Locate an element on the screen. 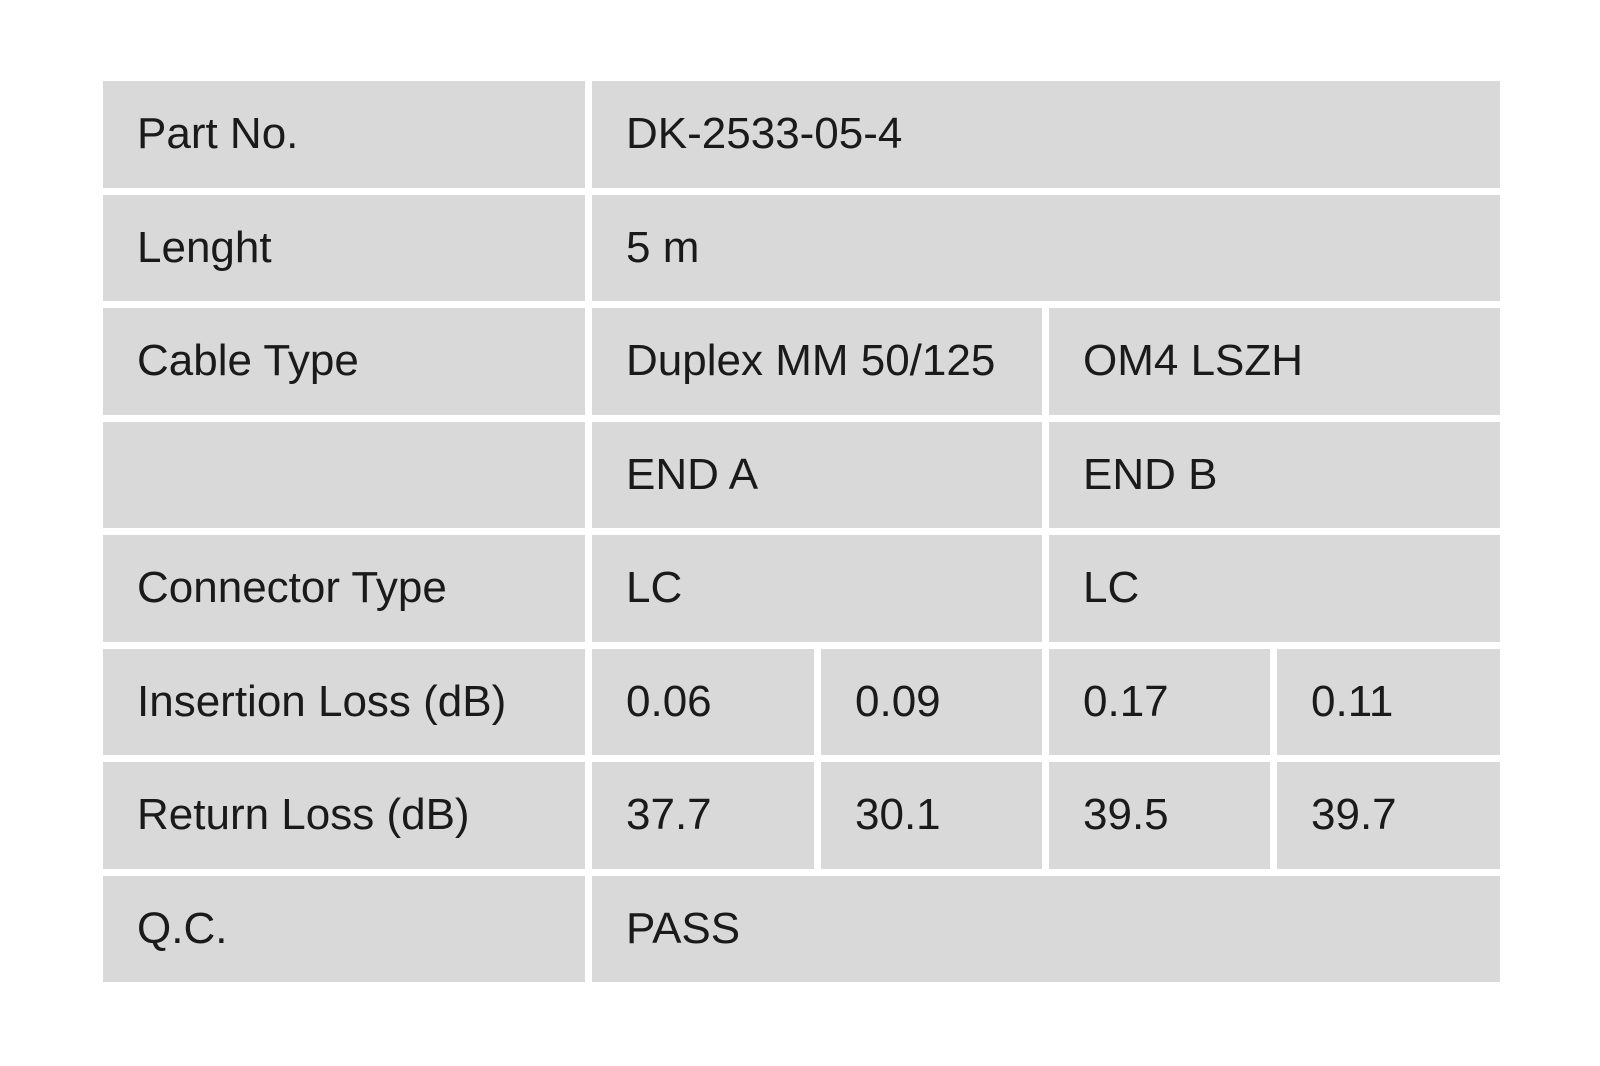 This screenshot has width=1600, height=1066. return-loss-end-b-2: 39.7 is located at coordinates (1388, 815).